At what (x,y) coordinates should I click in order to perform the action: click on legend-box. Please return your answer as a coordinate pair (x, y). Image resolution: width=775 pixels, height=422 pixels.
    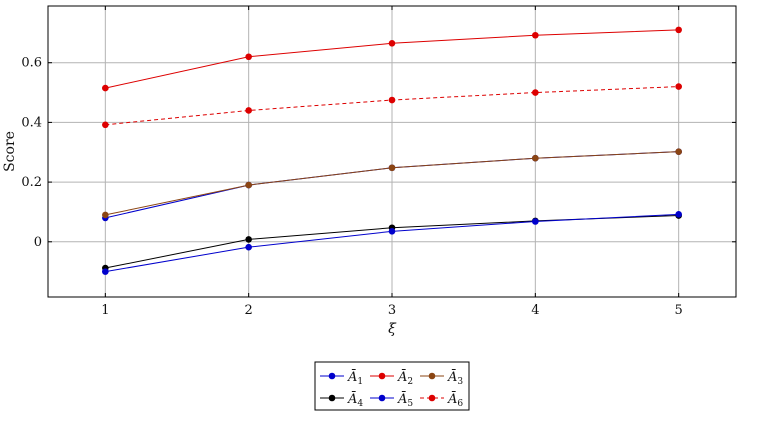
    Looking at the image, I should click on (392, 386).